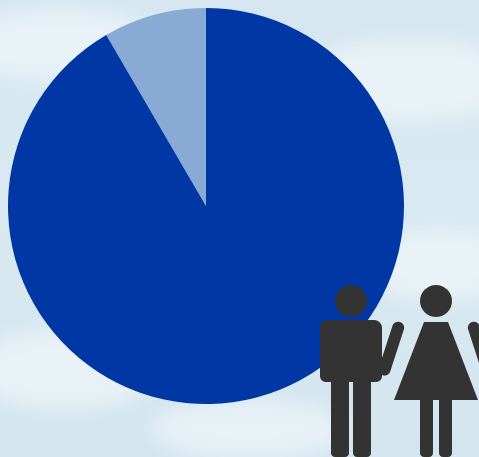 This screenshot has width=479, height=457. I want to click on woman-icon, so click(428, 371).